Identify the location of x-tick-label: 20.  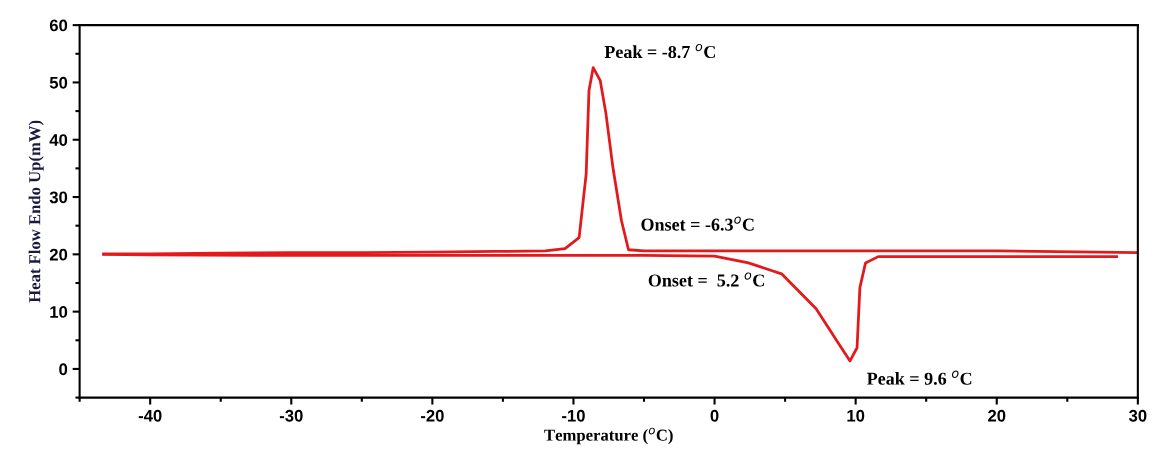
(997, 415).